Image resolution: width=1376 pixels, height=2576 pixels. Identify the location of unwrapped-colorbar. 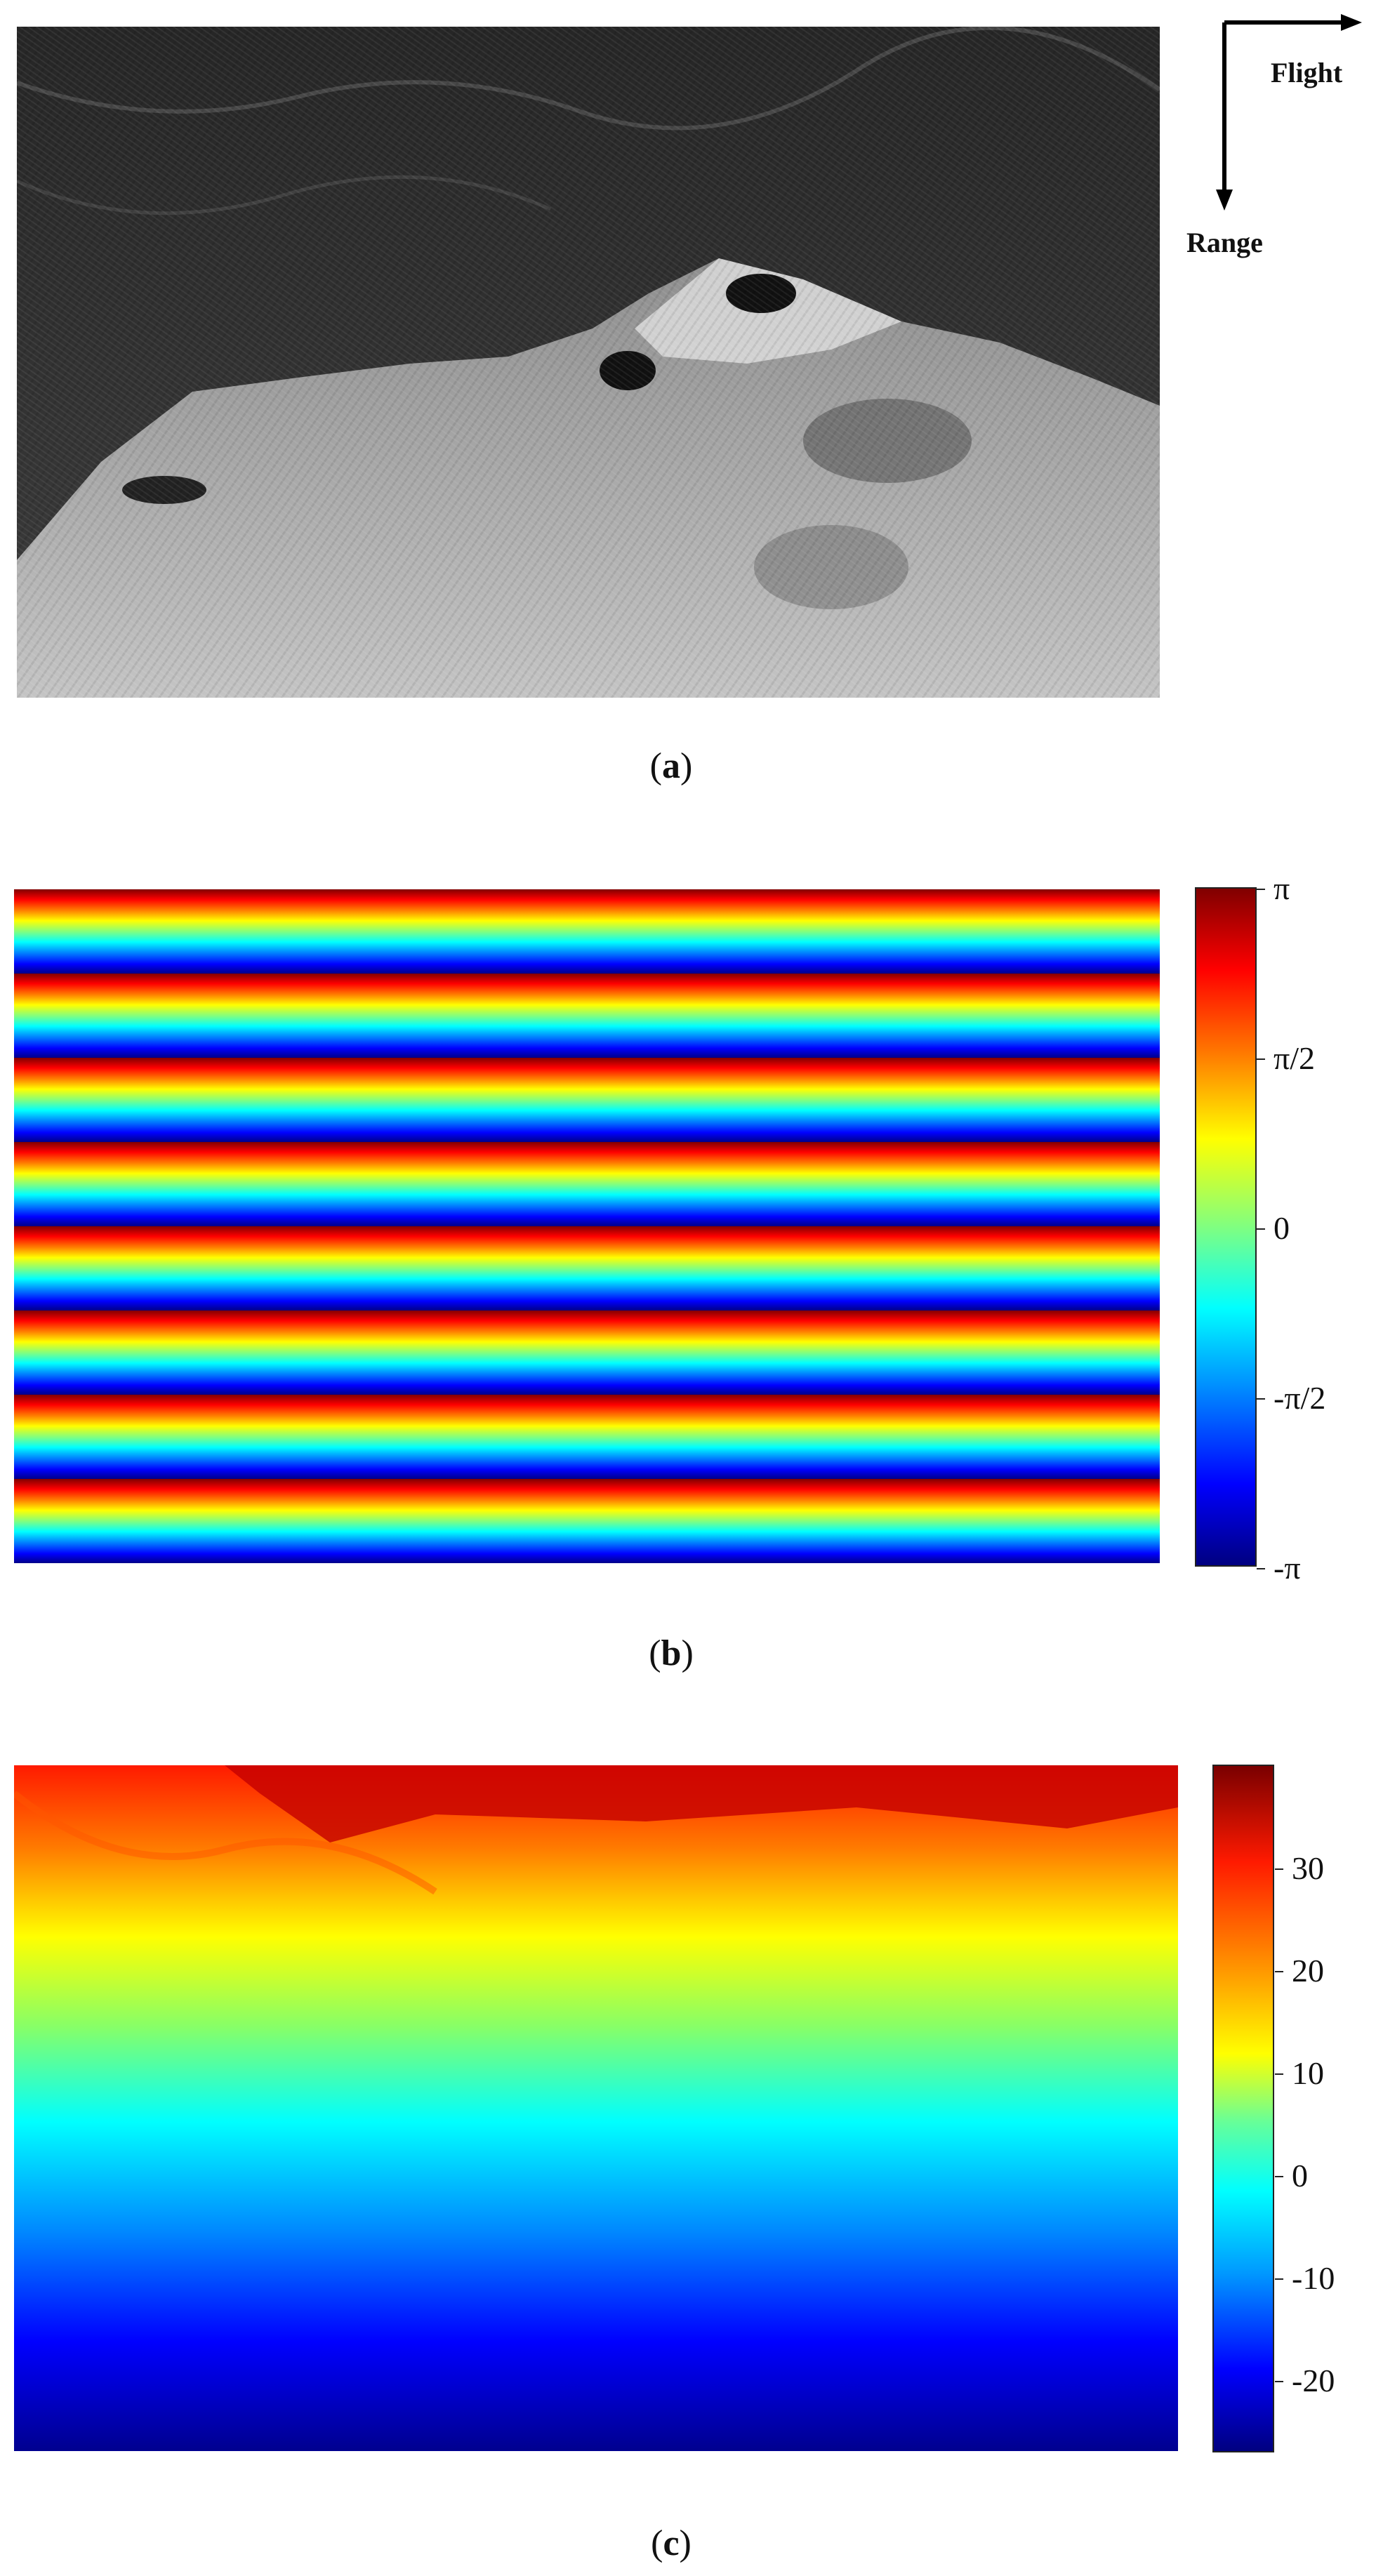
(1243, 2109).